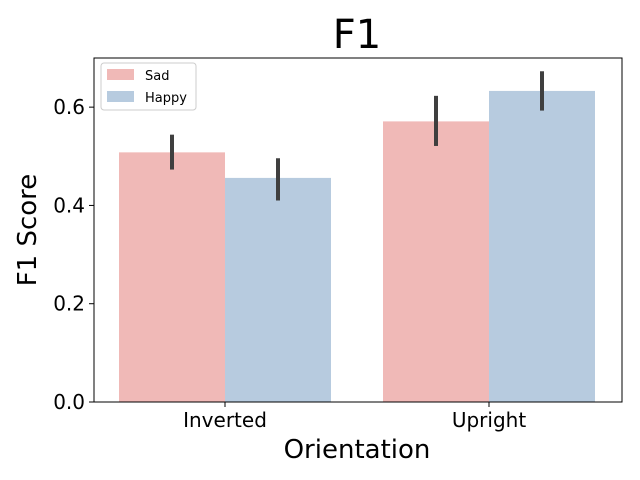 This screenshot has width=640, height=480. What do you see at coordinates (166, 98) in the screenshot?
I see `legend-label-happy: Happy` at bounding box center [166, 98].